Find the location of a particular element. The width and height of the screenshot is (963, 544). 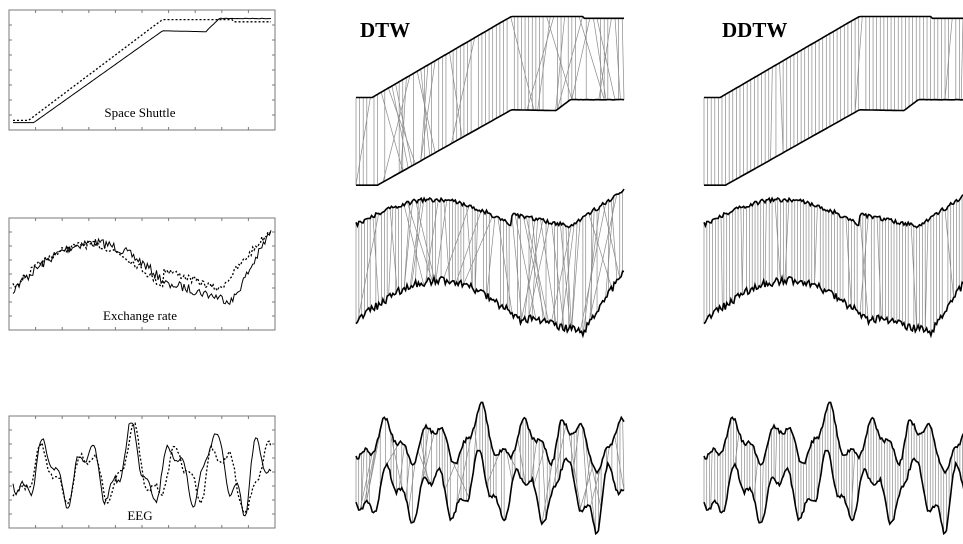

series-b-line is located at coordinates (142, 261).